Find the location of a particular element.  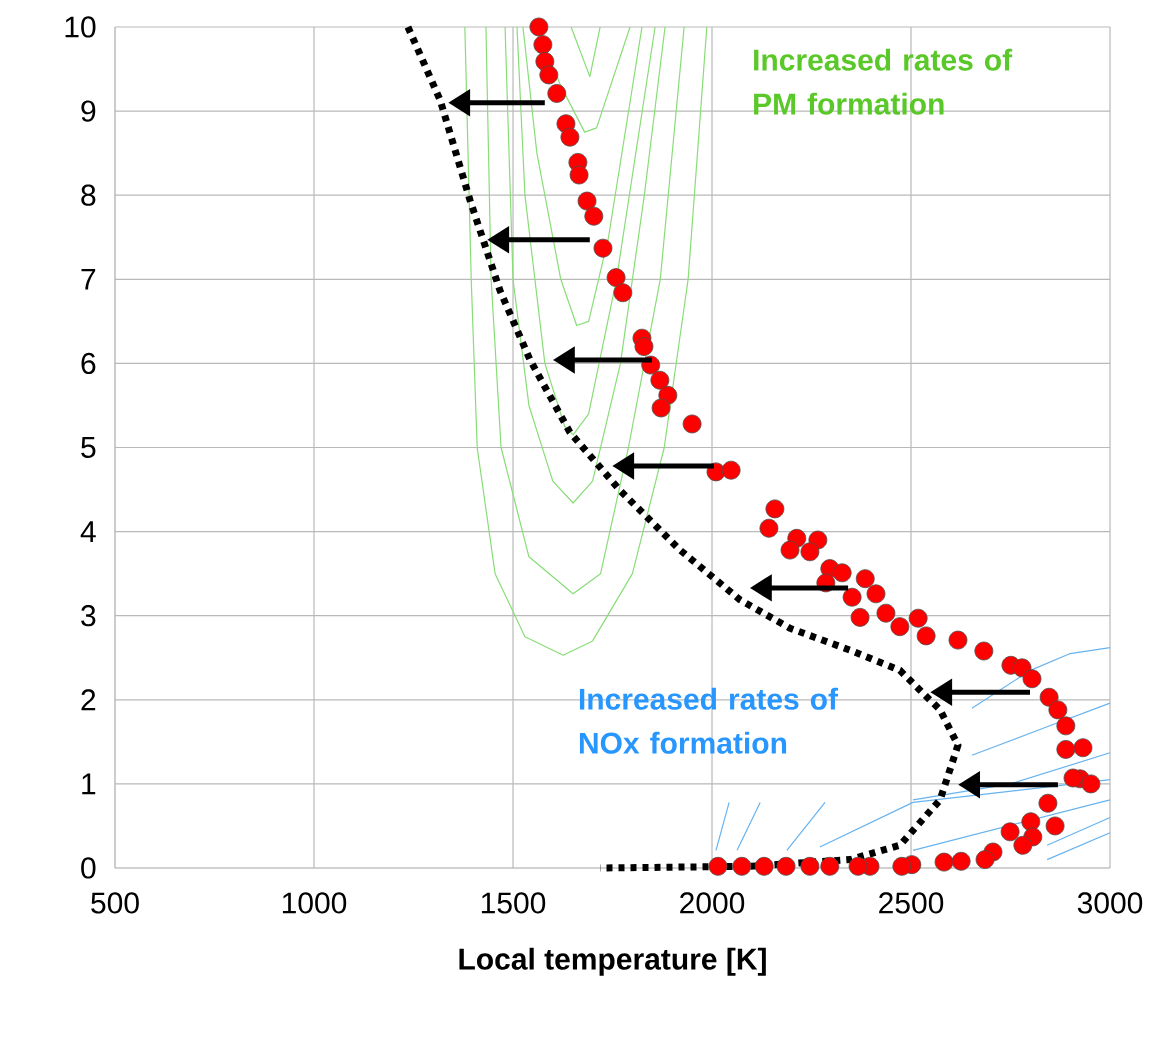

annotation: Increased rates of NOx formation is located at coordinates (709, 720).